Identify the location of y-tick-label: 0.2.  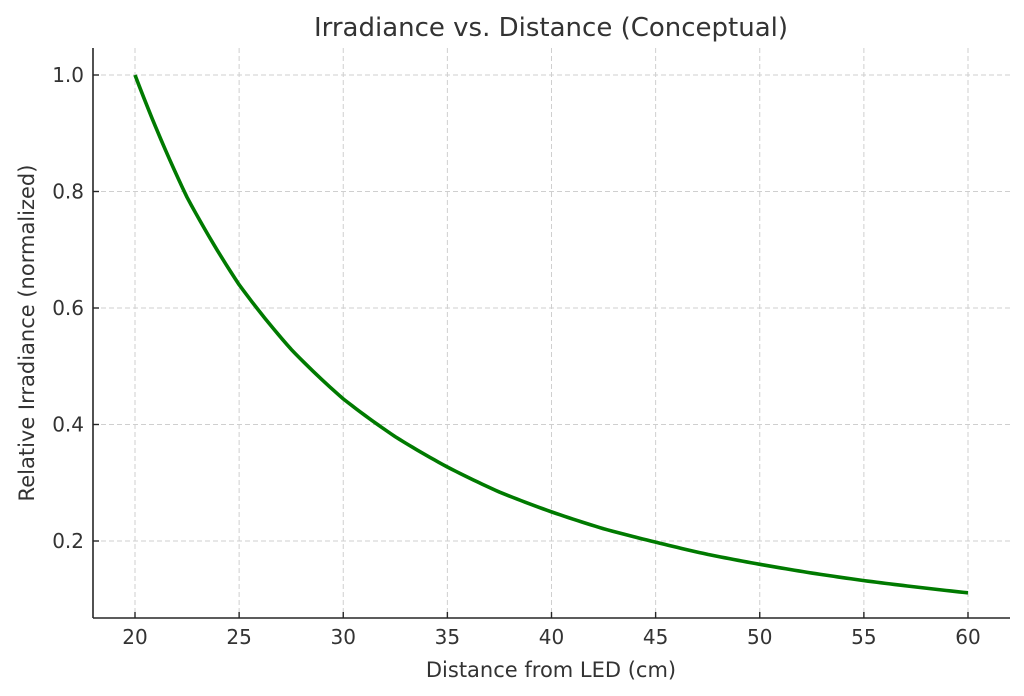
(68, 541).